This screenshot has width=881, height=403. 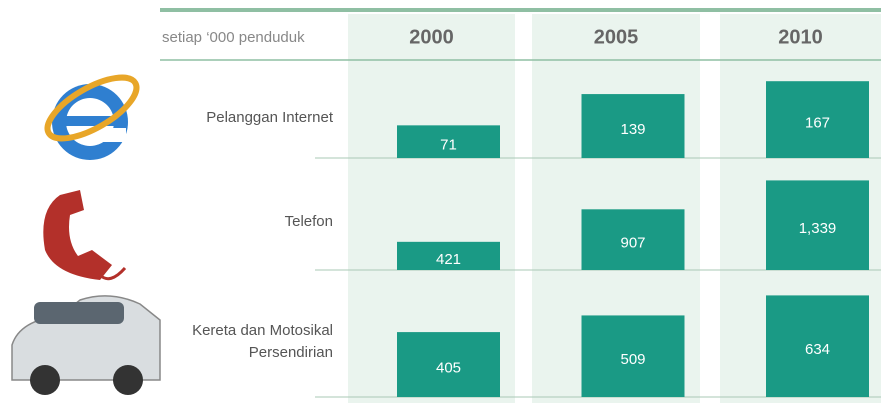 I want to click on value-label: 71, so click(x=448, y=145).